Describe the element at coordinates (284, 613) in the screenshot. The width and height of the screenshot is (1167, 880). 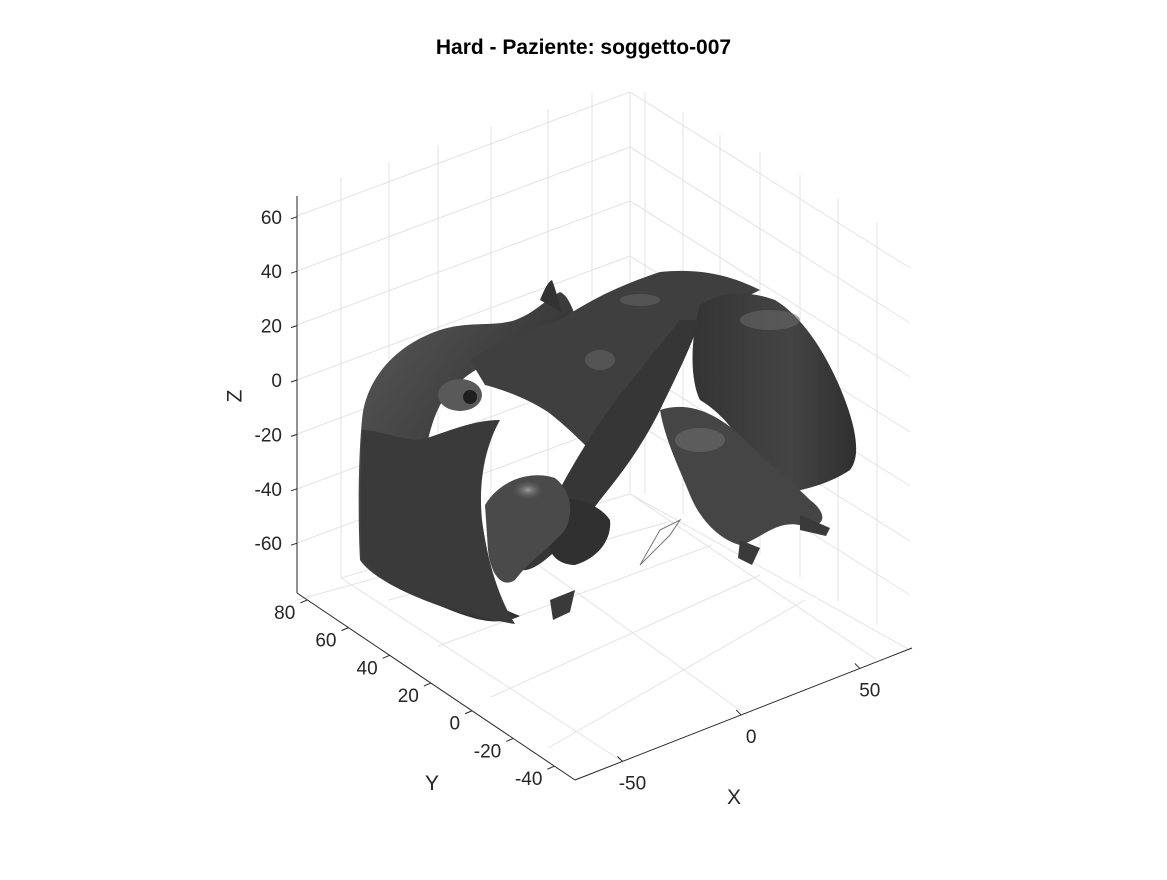
I see `y-tick-label: 80` at that location.